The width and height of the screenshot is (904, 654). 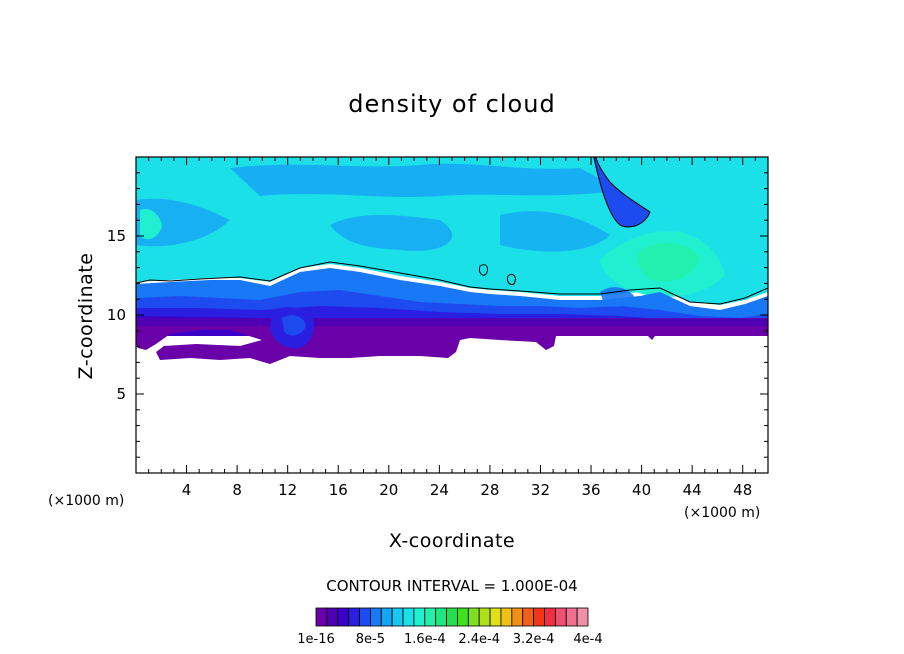 I want to click on colorbar-labels: 1e-16 8e-5 1.6e-4 2.4e-4 3.2e-4 4e-4, so click(x=449, y=639).